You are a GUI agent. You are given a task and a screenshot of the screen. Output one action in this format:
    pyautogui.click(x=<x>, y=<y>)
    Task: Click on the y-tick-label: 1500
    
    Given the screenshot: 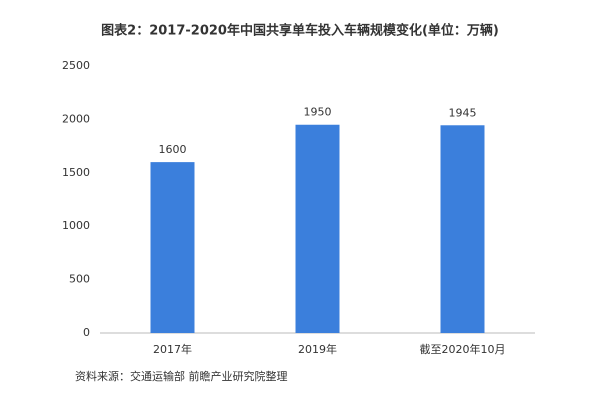 What is the action you would take?
    pyautogui.click(x=76, y=172)
    